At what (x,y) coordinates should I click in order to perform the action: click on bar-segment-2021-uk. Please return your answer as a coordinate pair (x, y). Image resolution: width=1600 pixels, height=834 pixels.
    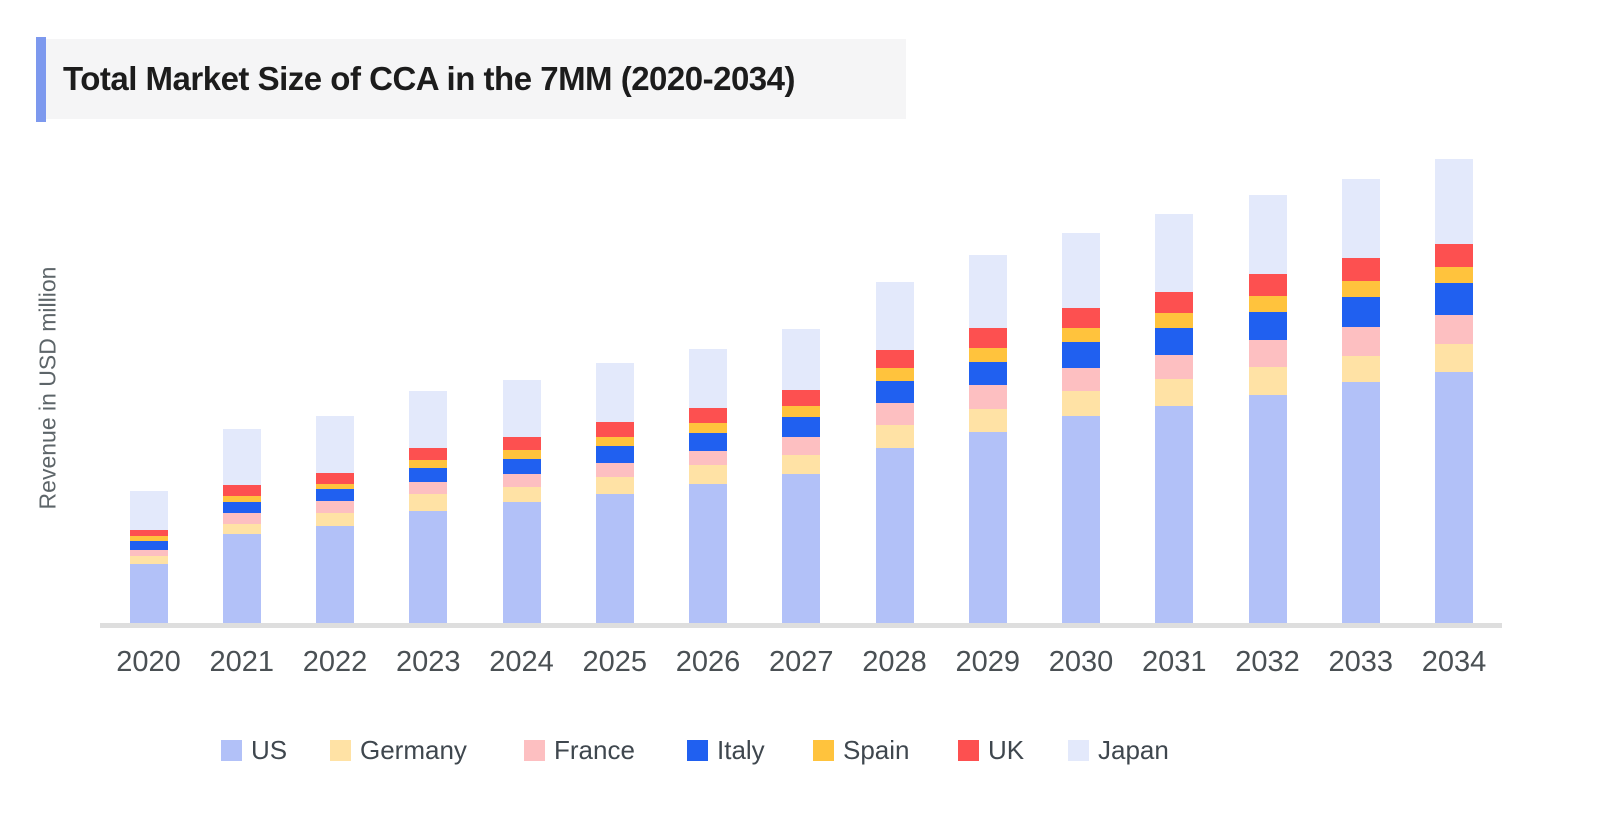
    Looking at the image, I should click on (241, 490).